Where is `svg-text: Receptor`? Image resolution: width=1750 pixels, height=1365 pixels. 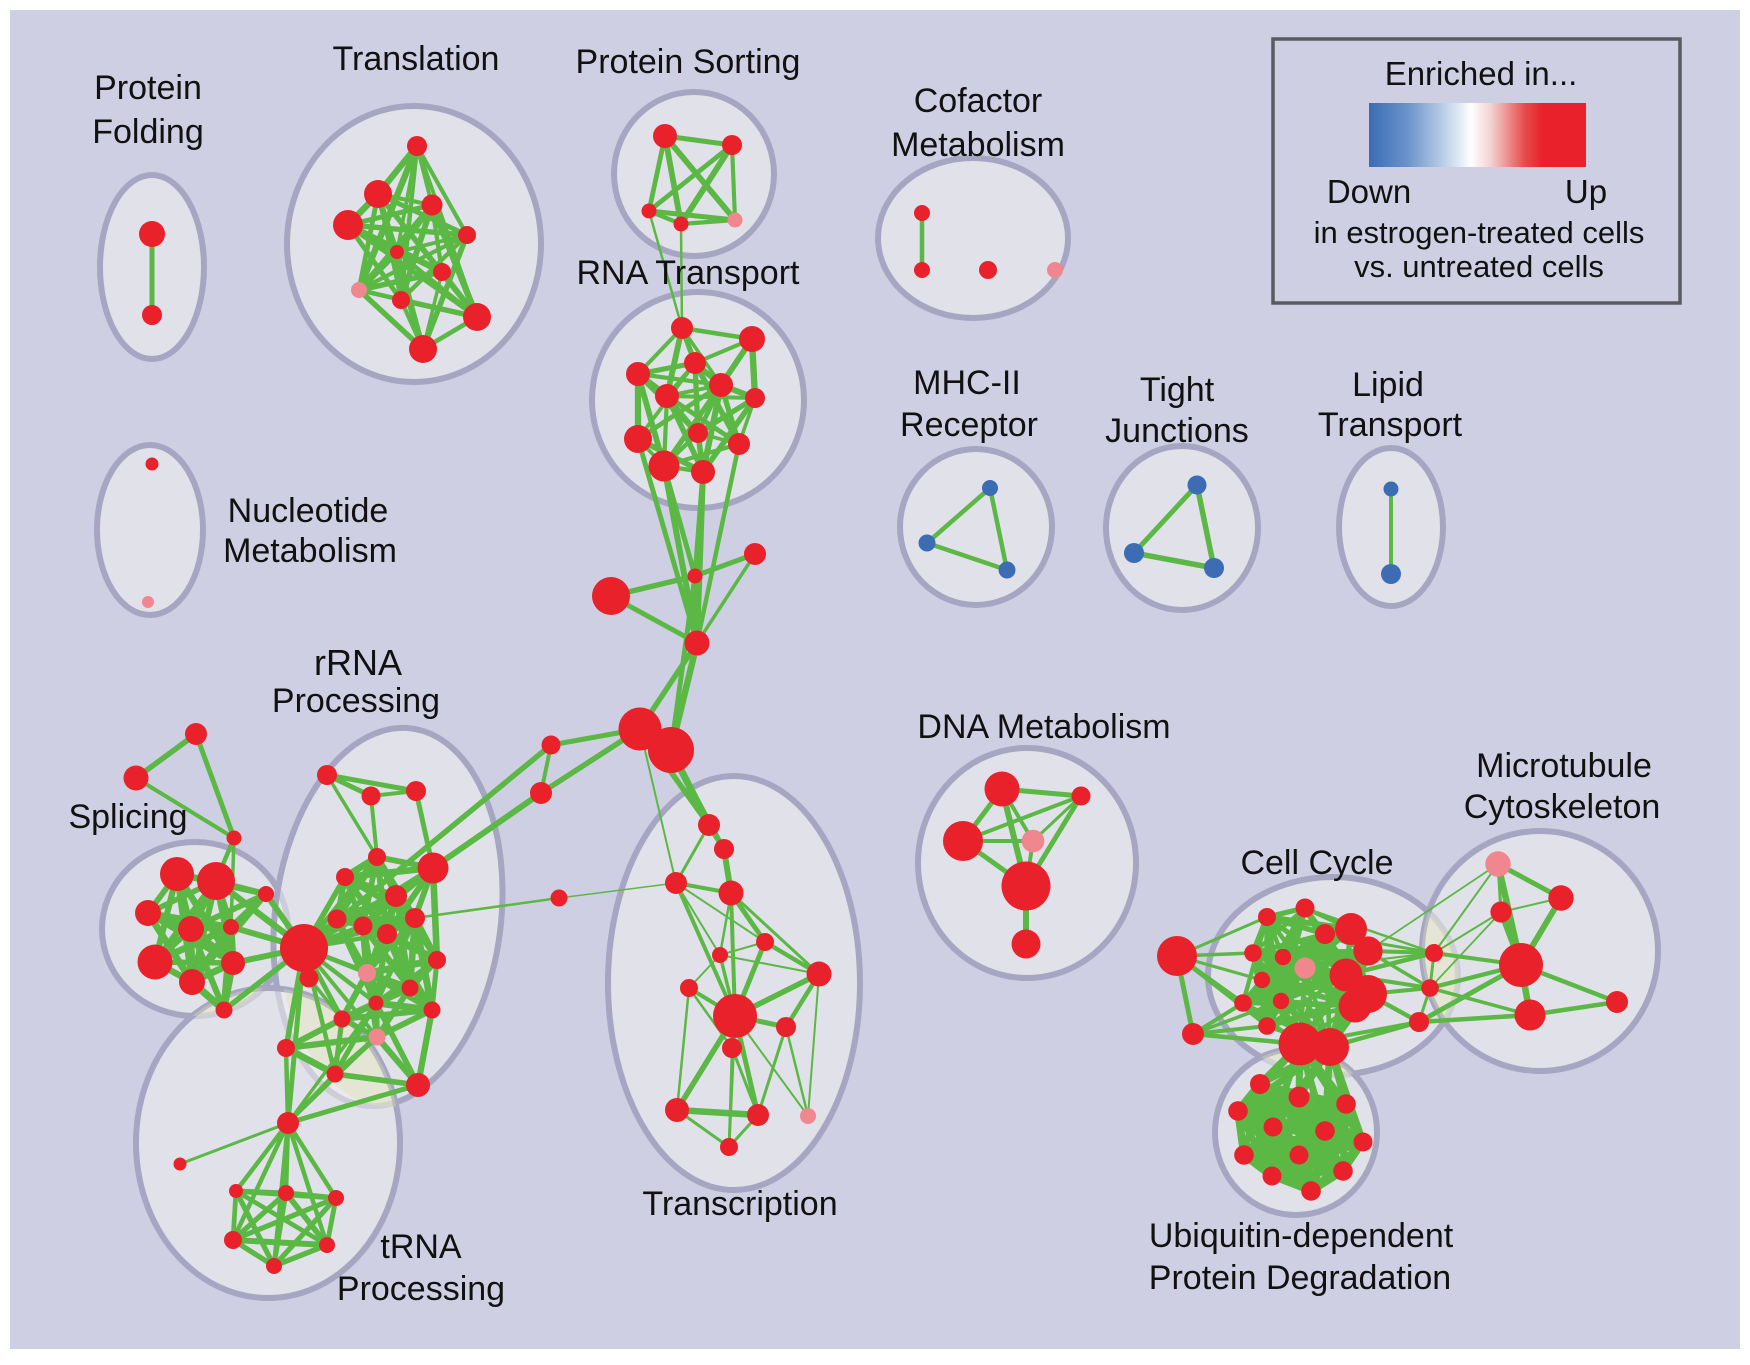 svg-text: Receptor is located at coordinates (969, 425).